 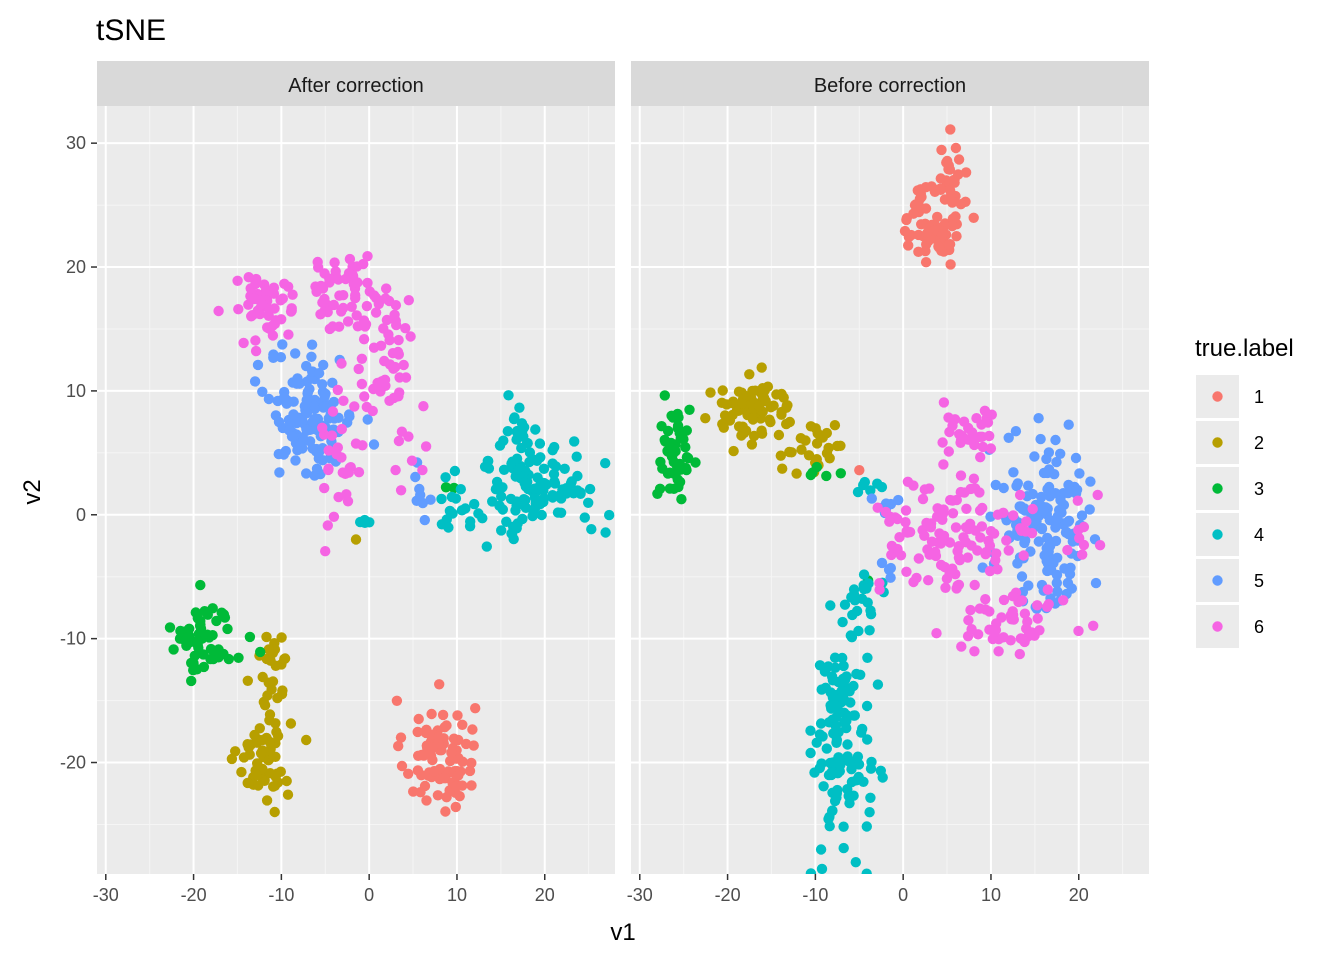 I want to click on y-tick-label: 10, so click(x=76, y=391).